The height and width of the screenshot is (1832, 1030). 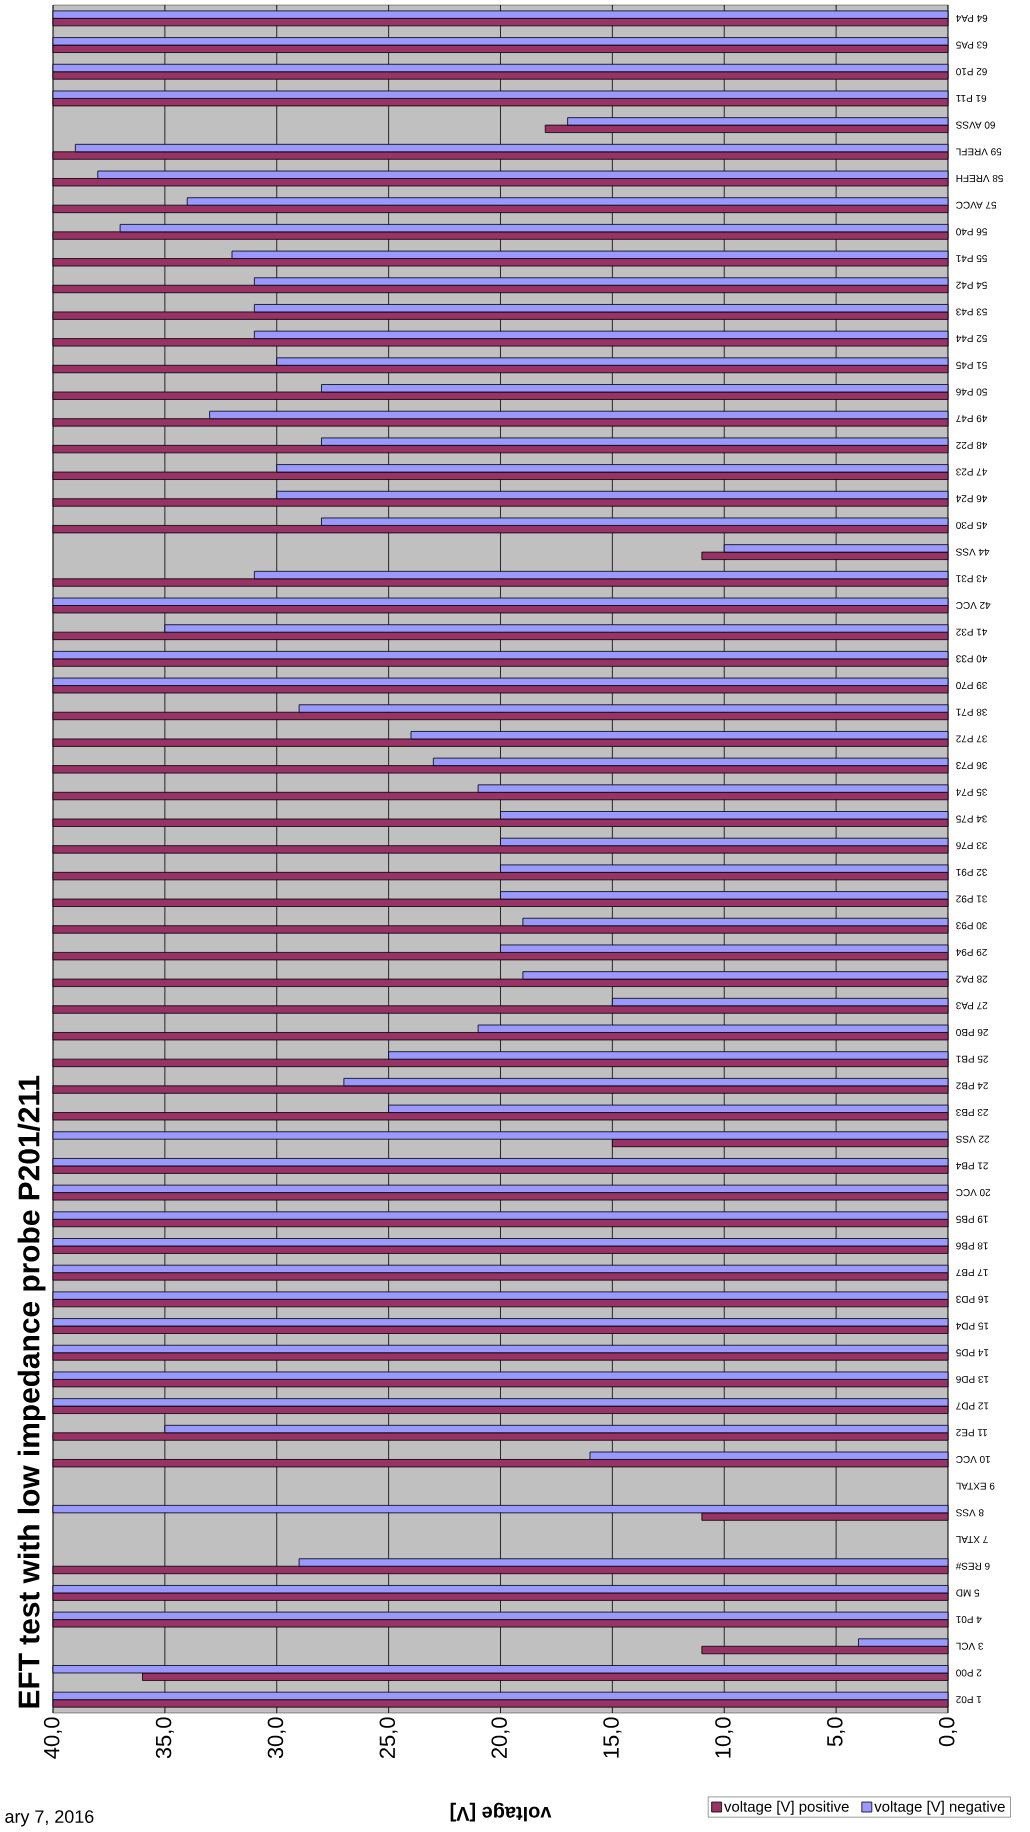 I want to click on y-tick-label: 29 P94, so click(x=971, y=952).